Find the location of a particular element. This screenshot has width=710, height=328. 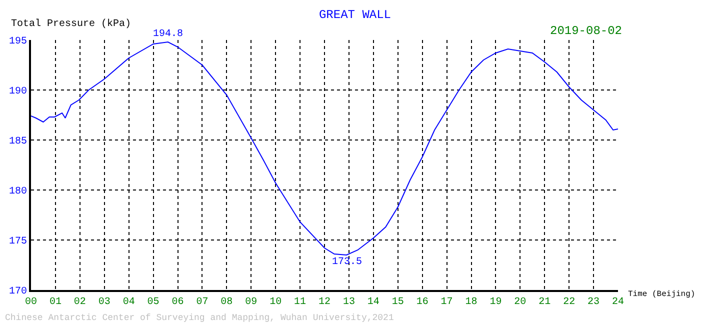

x-tick-label: 07 is located at coordinates (202, 302).